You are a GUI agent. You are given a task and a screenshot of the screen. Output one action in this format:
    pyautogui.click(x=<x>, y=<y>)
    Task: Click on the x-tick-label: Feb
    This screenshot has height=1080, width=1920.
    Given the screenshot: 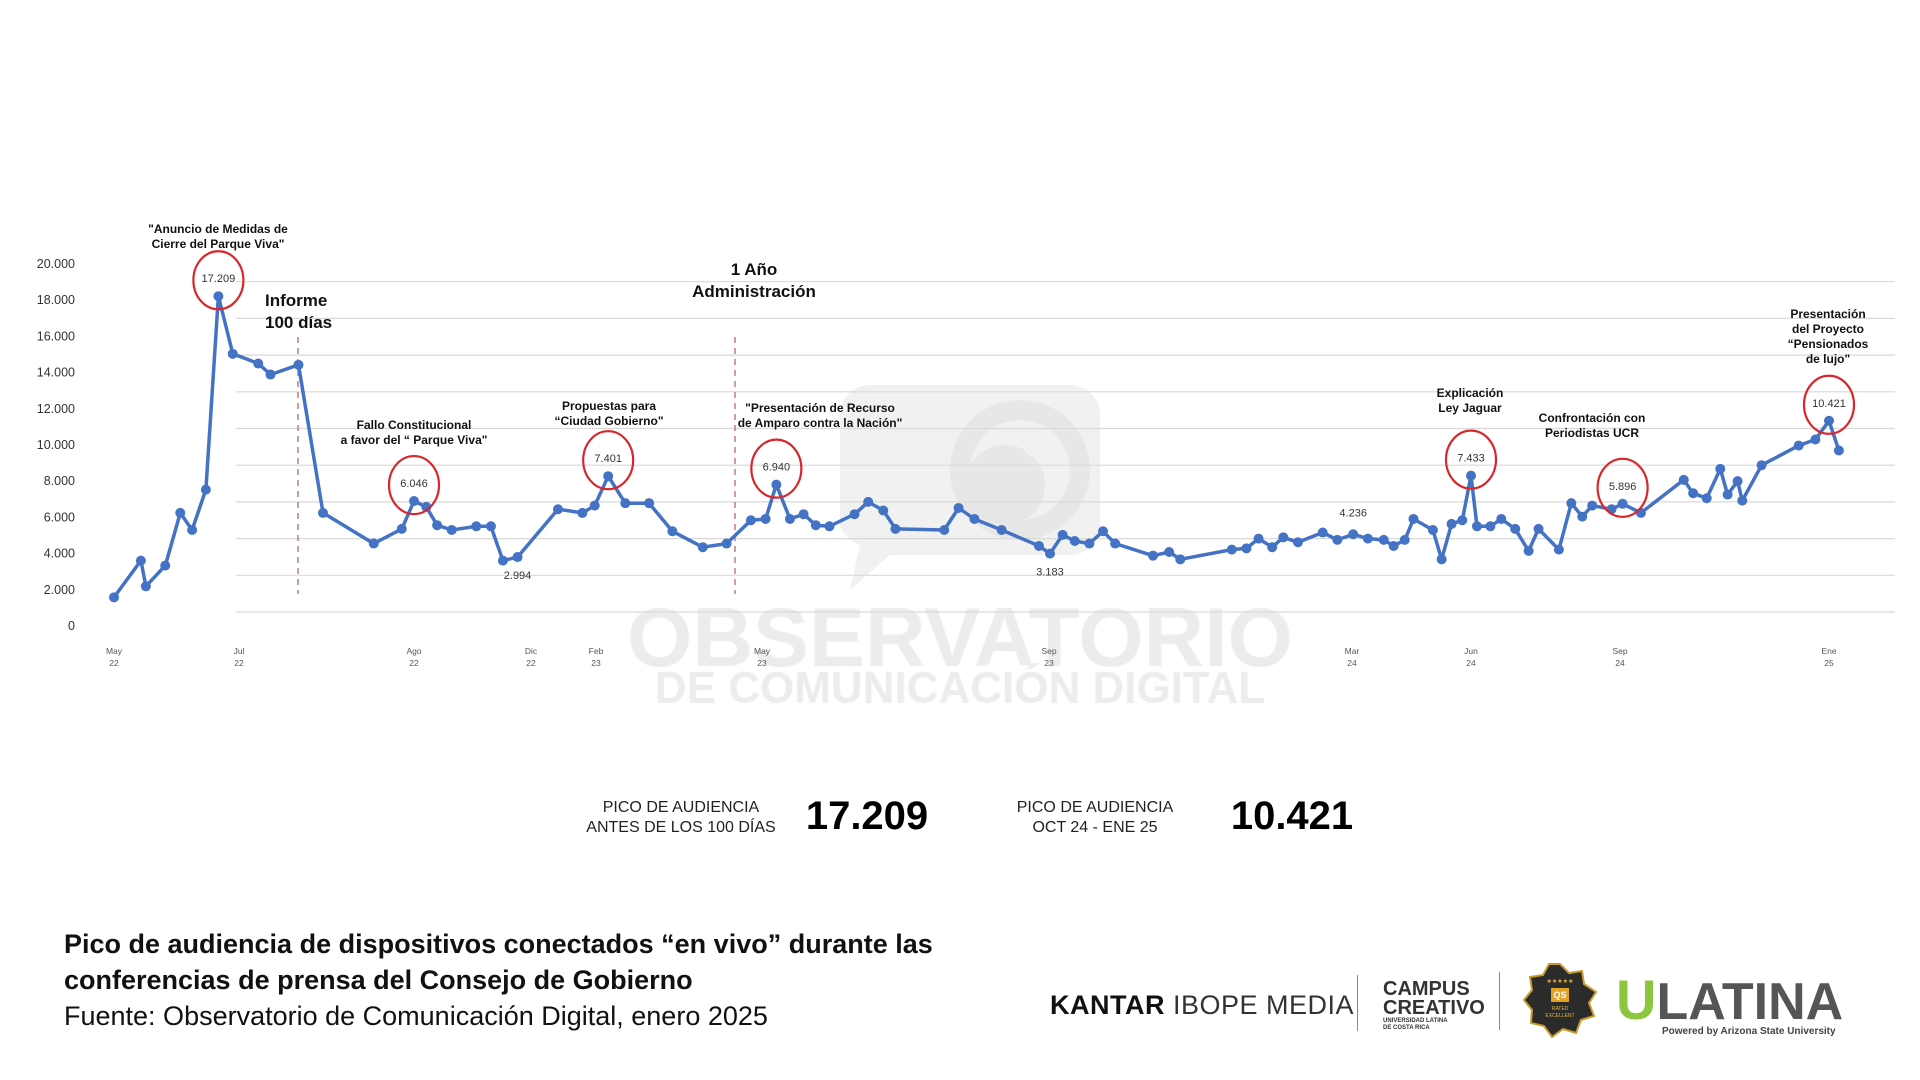 What is the action you would take?
    pyautogui.click(x=596, y=651)
    